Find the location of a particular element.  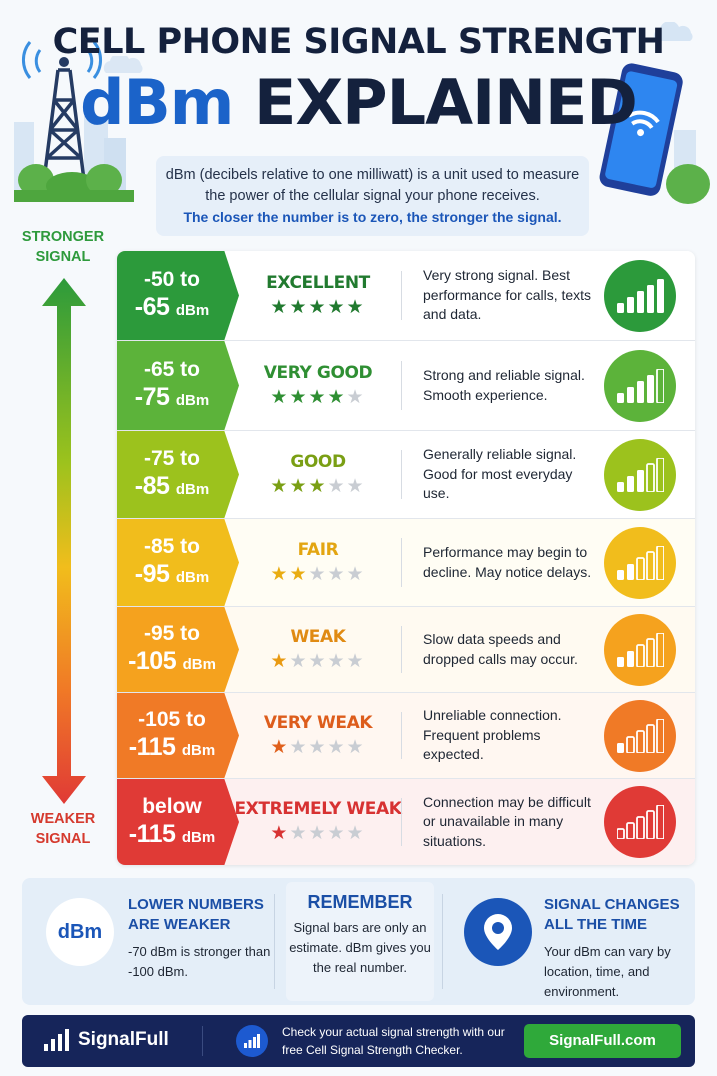

info-lower-numbers-title: LOWER NUMBERS ARE WEAKER is located at coordinates (196, 914).